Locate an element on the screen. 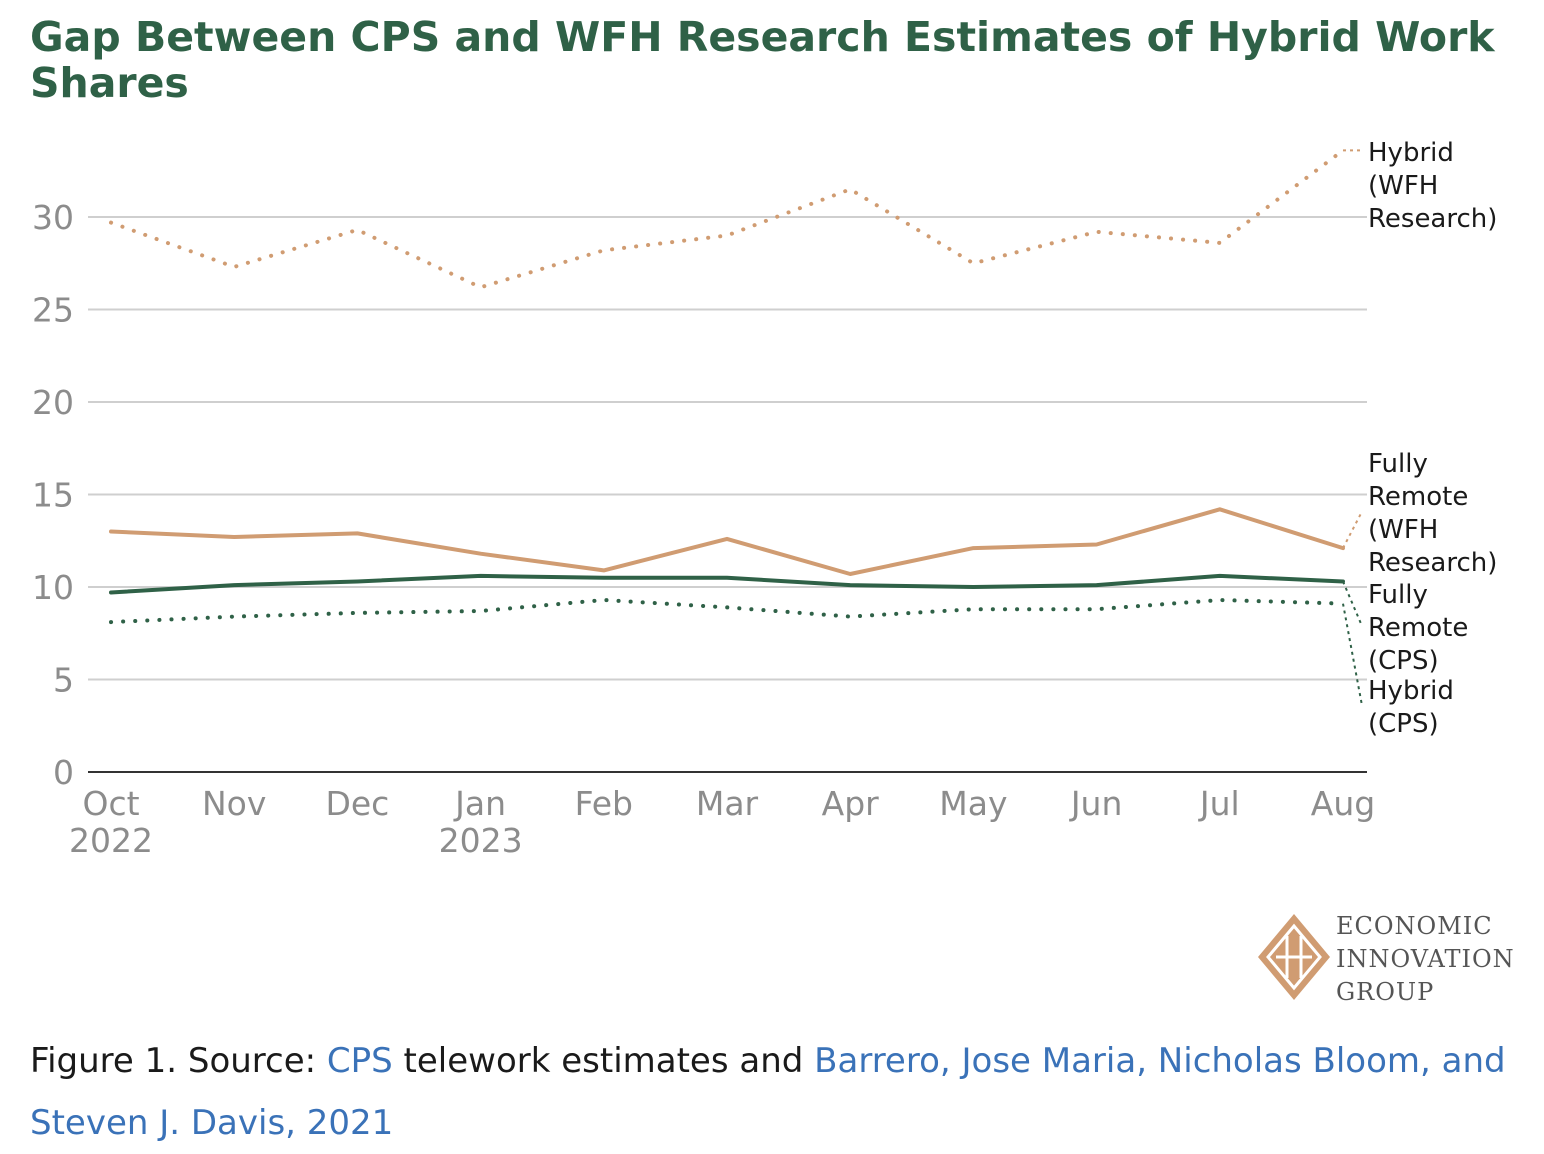  eig-logo: ECONOMIC INNOVATION GROUP is located at coordinates (1399, 957).